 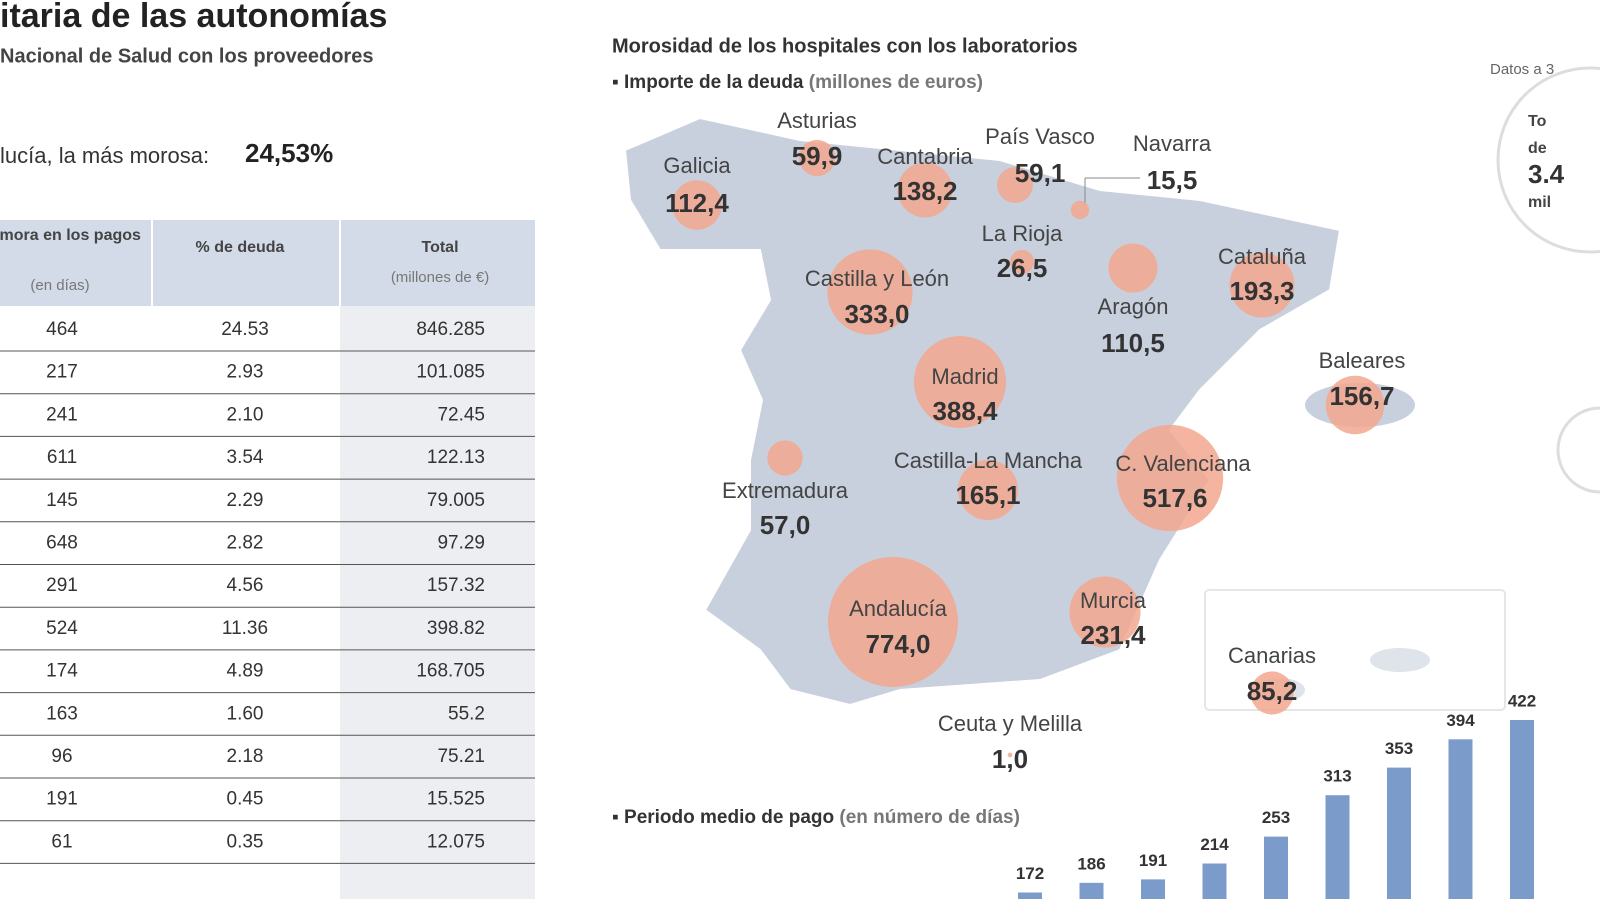 What do you see at coordinates (245, 414) in the screenshot?
I see `table-cell: 2.10` at bounding box center [245, 414].